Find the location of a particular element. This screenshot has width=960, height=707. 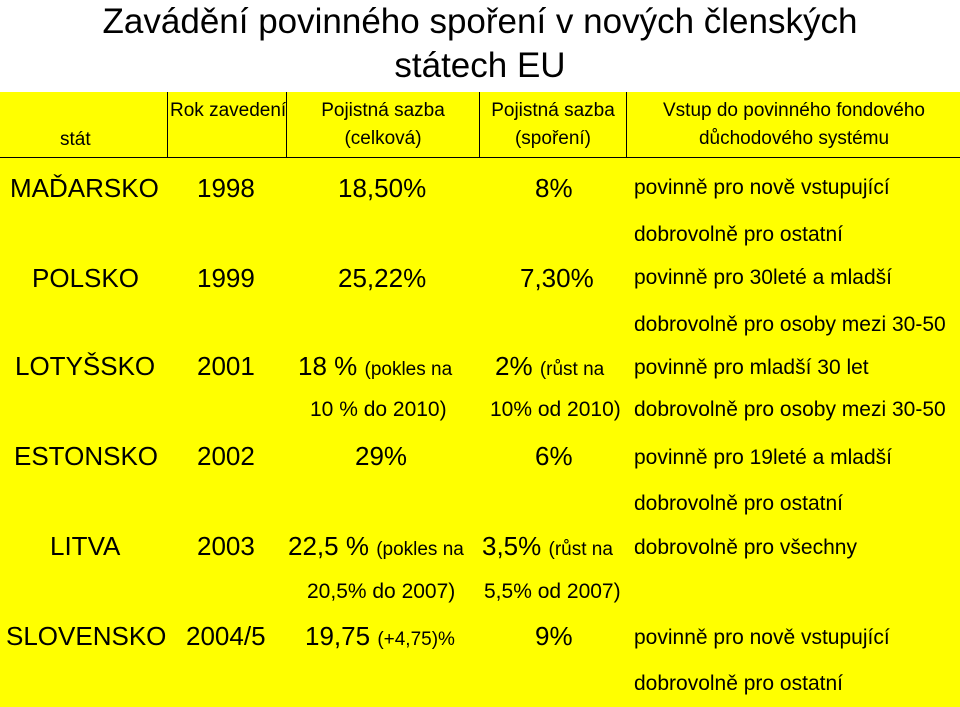

total-rate-line2: 20,5% do 2007) is located at coordinates (381, 591).